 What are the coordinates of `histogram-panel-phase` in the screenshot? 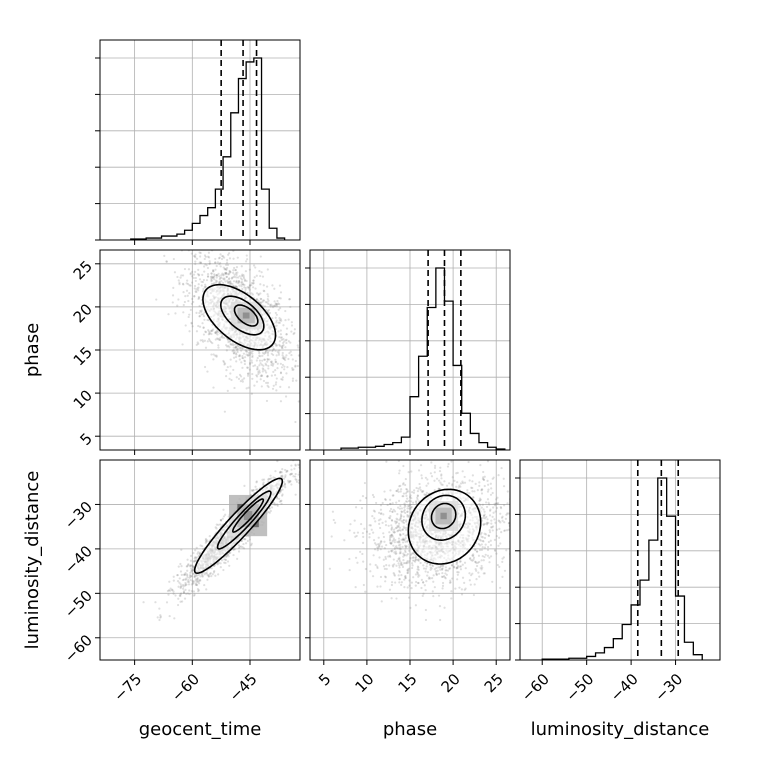 It's located at (408, 352).